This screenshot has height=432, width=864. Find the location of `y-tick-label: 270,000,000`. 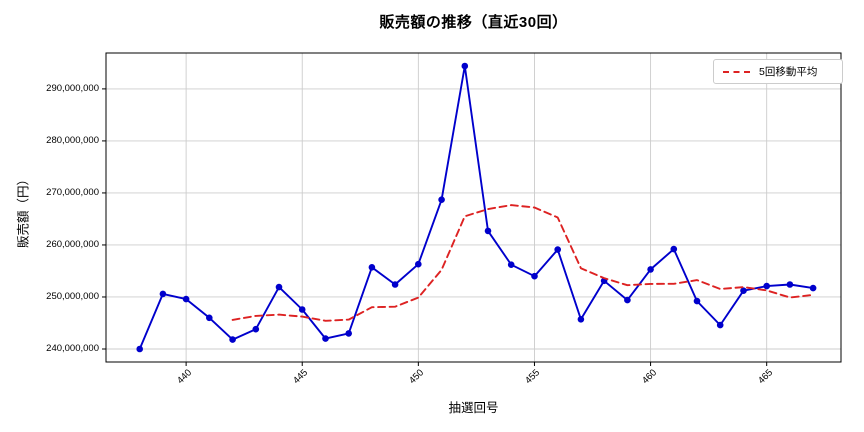

y-tick-label: 270,000,000 is located at coordinates (72, 192).